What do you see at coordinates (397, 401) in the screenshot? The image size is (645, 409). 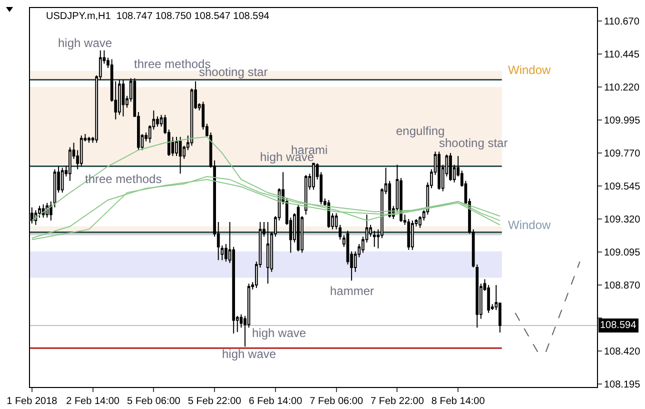 I see `x-tick-label: 7 Feb 22:00` at bounding box center [397, 401].